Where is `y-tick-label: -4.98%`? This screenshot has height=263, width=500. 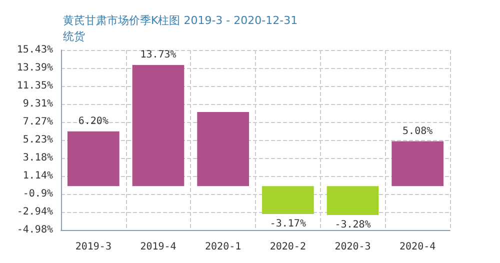
y-tick-label: -4.98% is located at coordinates (34, 230).